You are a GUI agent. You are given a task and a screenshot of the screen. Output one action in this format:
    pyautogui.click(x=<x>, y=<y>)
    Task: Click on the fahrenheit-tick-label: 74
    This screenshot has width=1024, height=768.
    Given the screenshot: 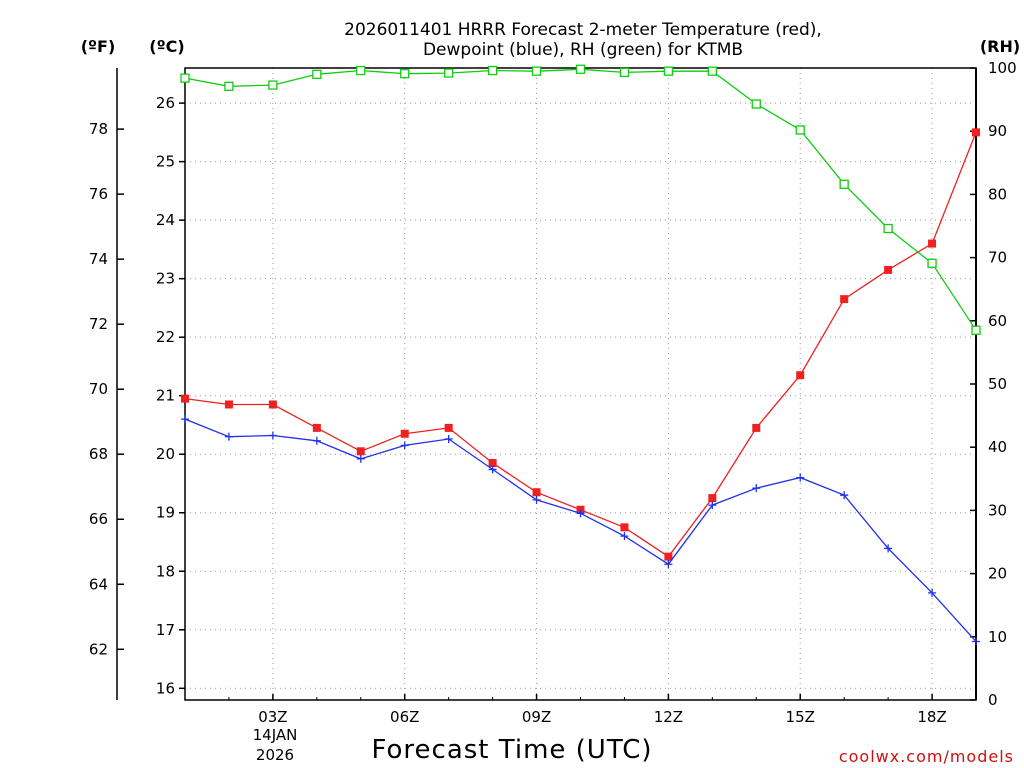 What is the action you would take?
    pyautogui.click(x=98, y=259)
    